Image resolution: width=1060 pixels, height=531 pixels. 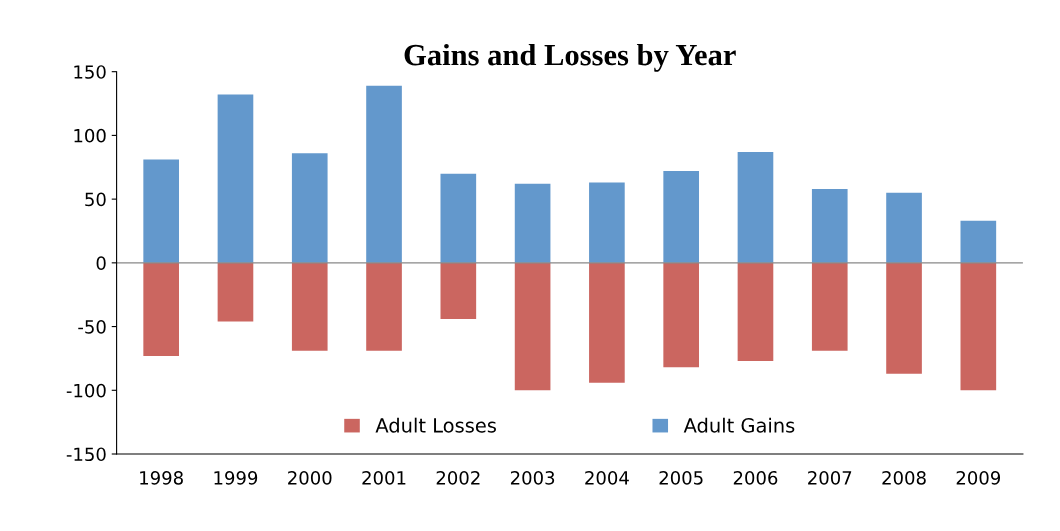 What do you see at coordinates (532, 477) in the screenshot?
I see `x-tick-label: 2003` at bounding box center [532, 477].